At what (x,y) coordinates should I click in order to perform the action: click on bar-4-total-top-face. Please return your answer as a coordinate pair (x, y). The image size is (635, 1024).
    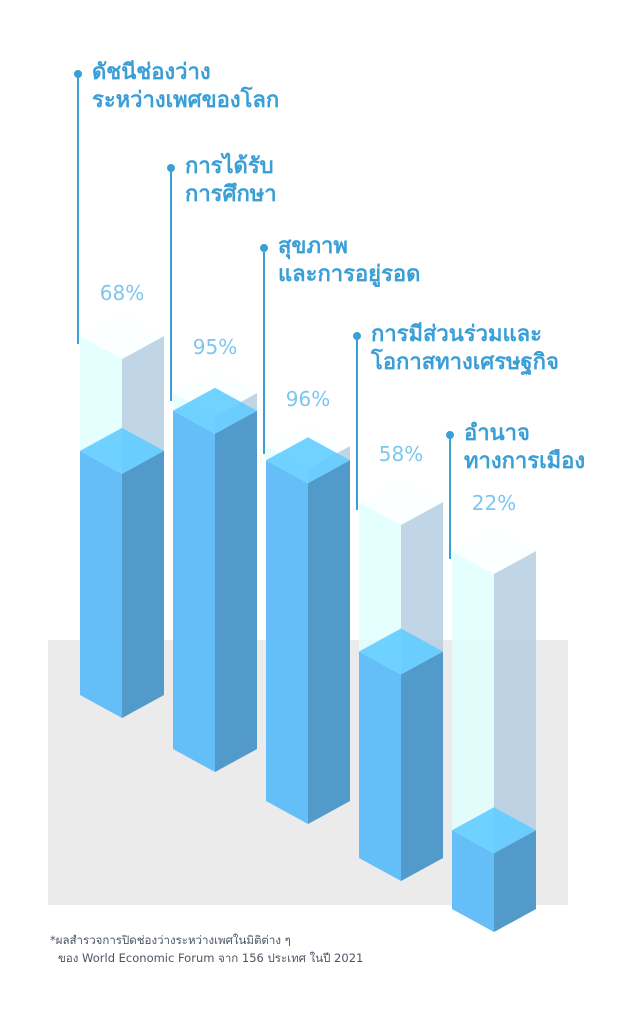
    Looking at the image, I should click on (401, 502).